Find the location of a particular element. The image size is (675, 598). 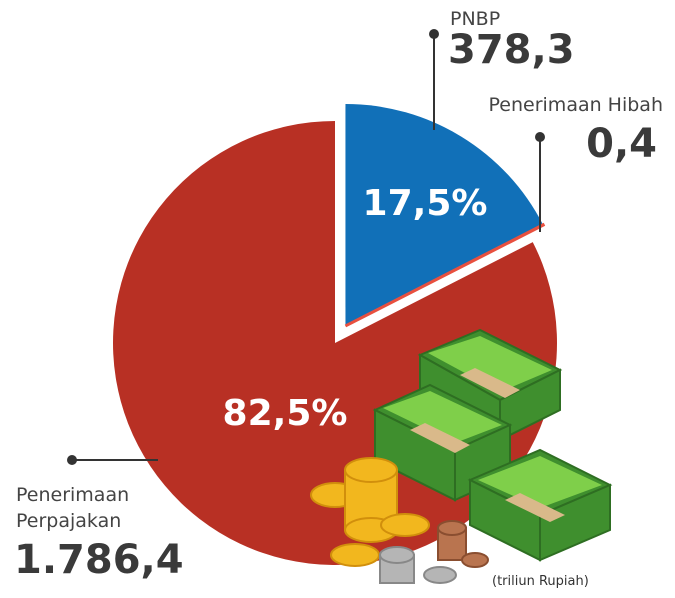

value-label: 1.786,4 is located at coordinates (99, 560).